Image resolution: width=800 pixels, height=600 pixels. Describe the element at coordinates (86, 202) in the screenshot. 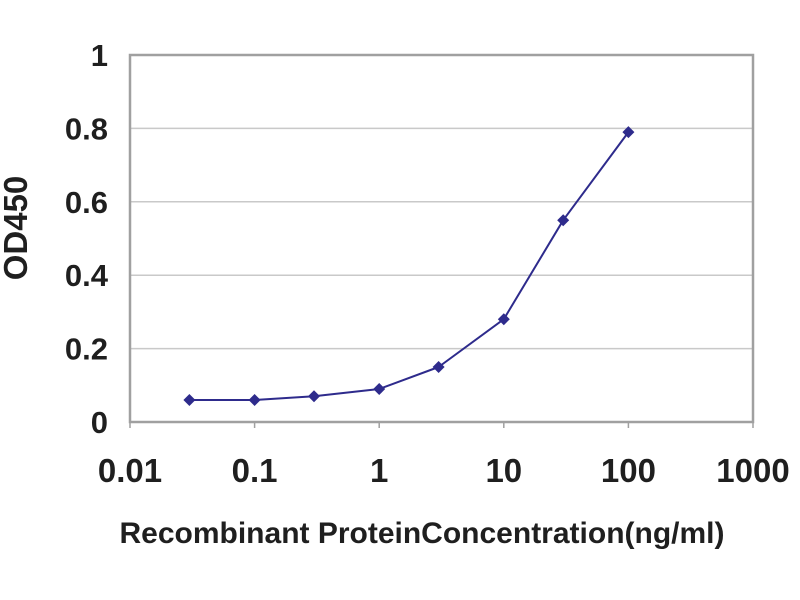

I see `y-tick-label: 0.6` at that location.